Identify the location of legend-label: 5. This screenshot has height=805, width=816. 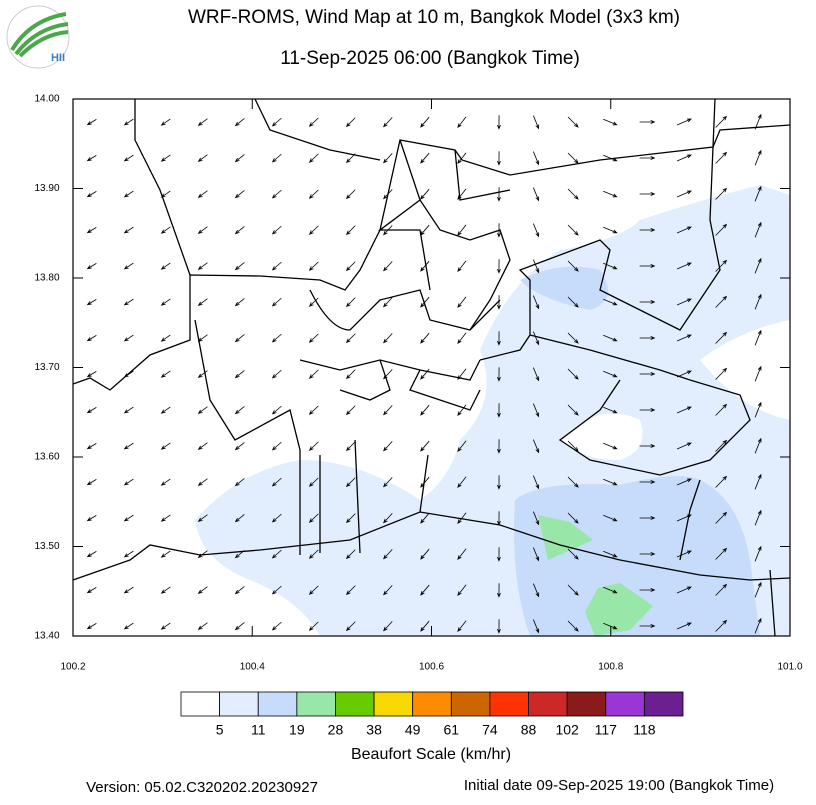
(220, 730).